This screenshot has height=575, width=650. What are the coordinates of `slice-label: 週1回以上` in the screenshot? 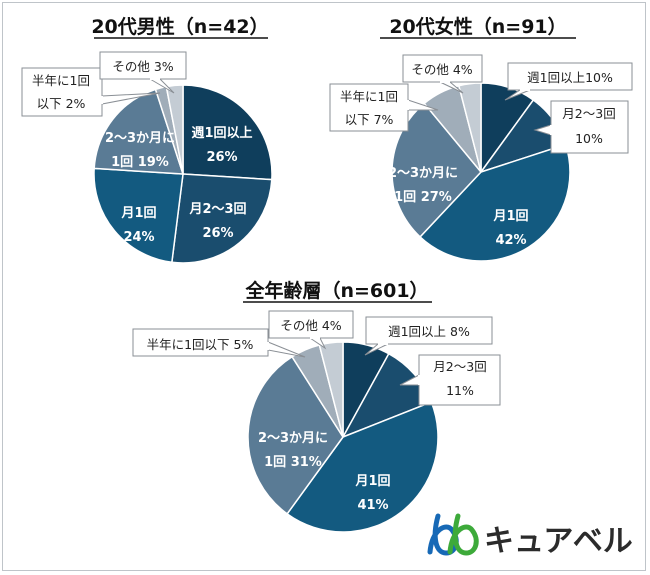 It's located at (221, 133).